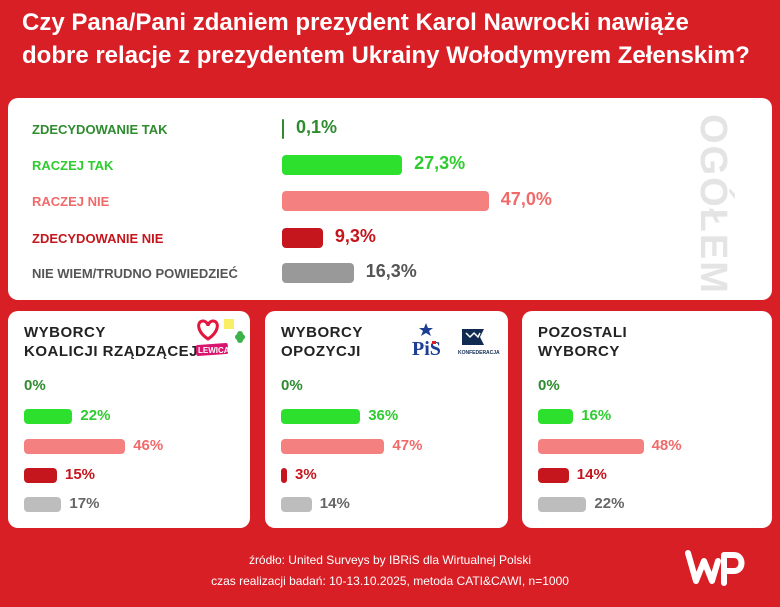 The image size is (780, 607). What do you see at coordinates (100, 129) in the screenshot?
I see `category-label: ZDECYDOWANIE TAK` at bounding box center [100, 129].